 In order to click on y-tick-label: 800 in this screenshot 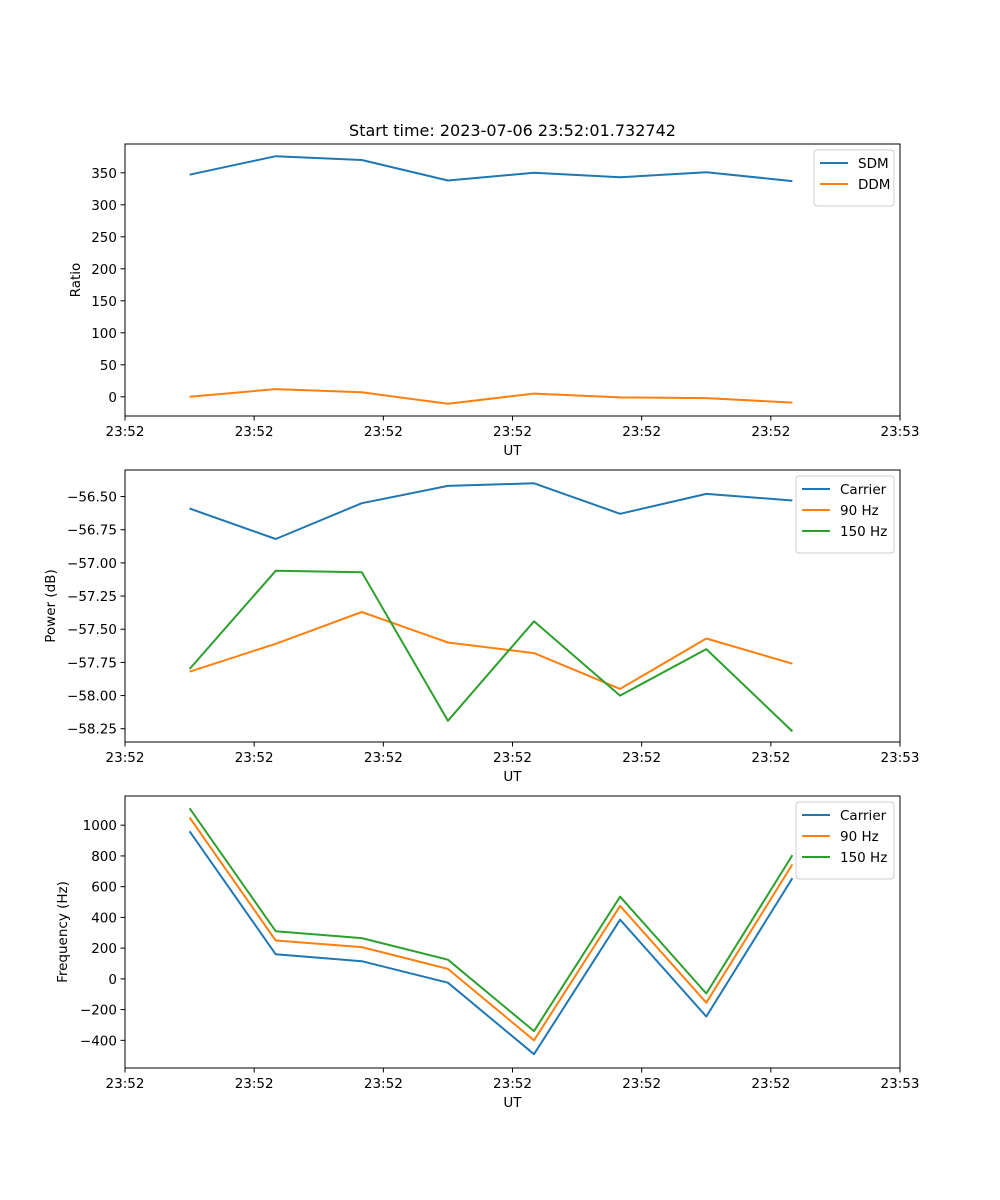, I will do `click(104, 857)`.